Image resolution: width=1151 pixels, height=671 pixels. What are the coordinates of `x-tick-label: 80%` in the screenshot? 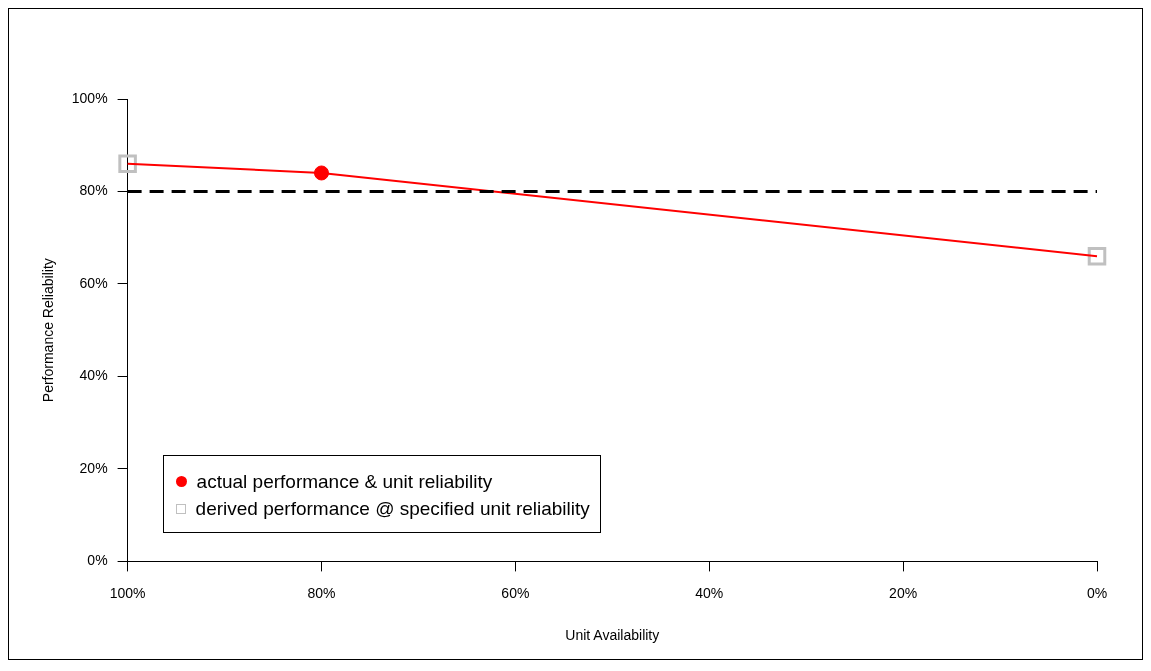 It's located at (321, 592).